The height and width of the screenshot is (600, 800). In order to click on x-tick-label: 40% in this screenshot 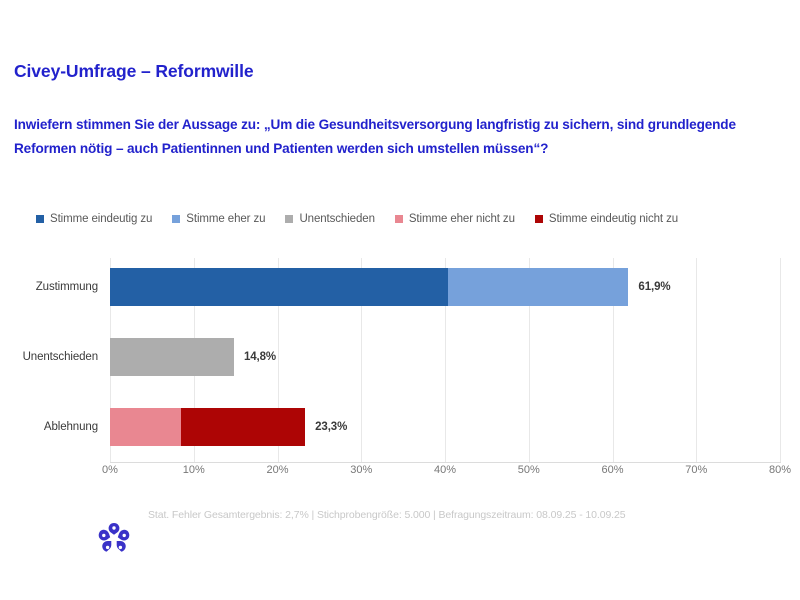, I will do `click(445, 470)`.